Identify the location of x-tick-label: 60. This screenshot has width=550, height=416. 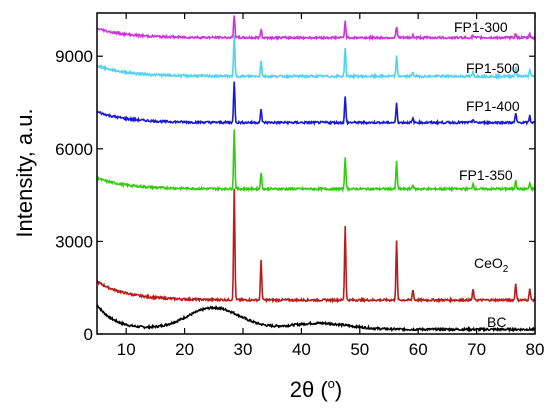
(418, 349).